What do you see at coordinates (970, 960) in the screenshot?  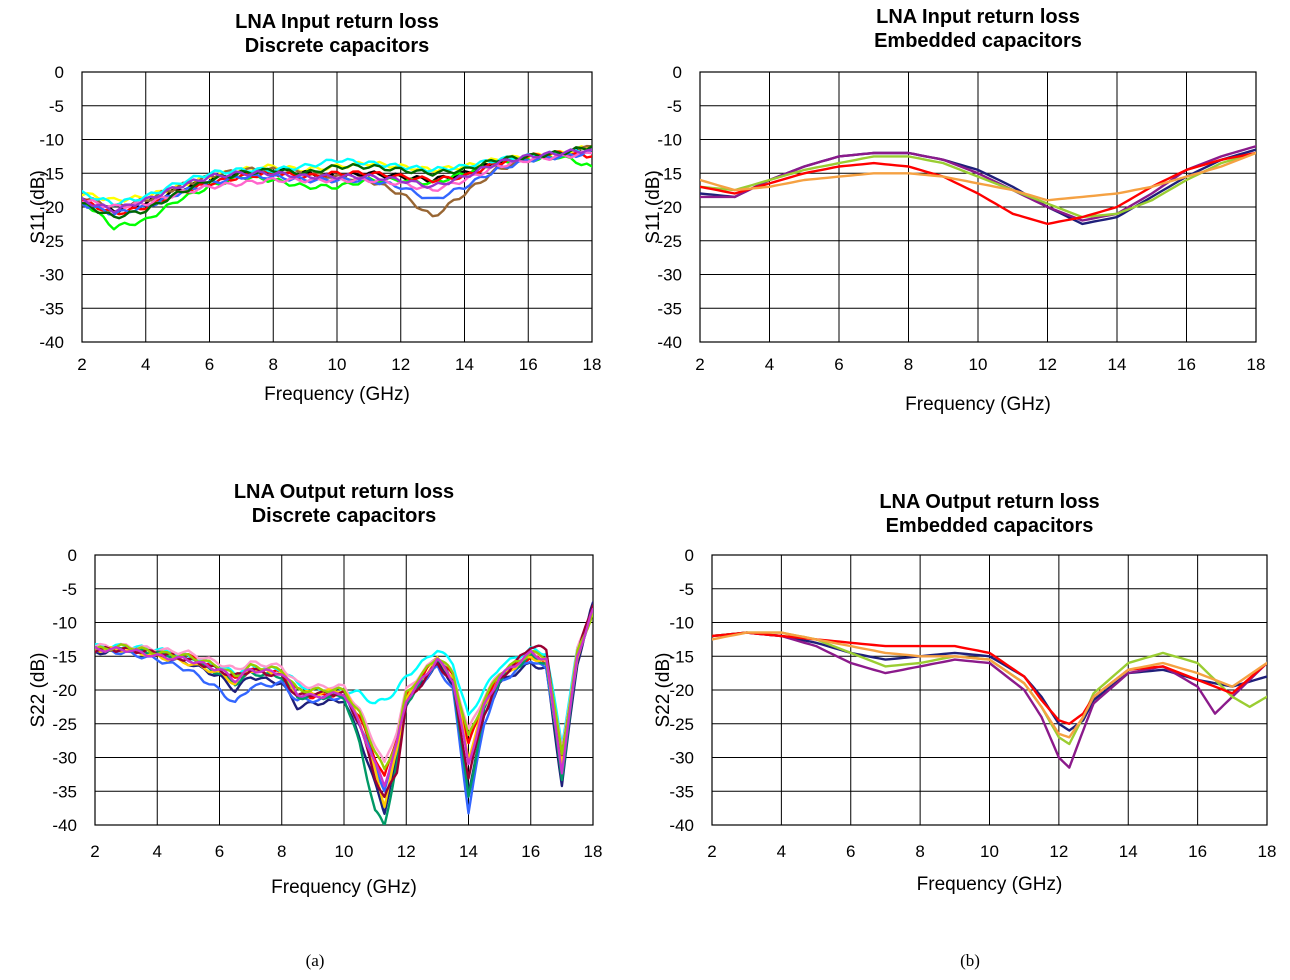 I see `caption-b: (b)` at bounding box center [970, 960].